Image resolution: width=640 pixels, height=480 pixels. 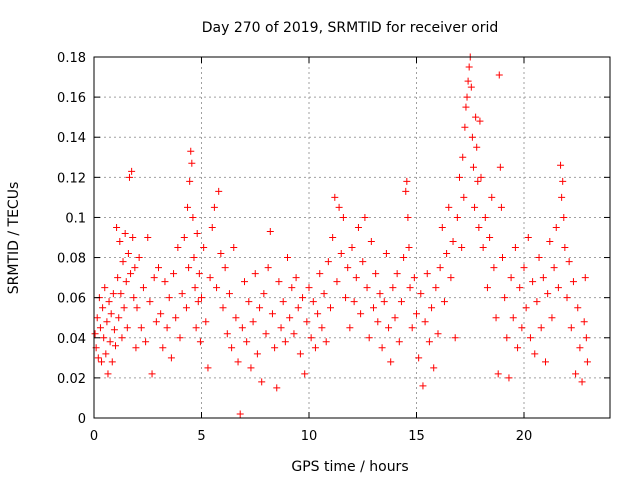 I want to click on x-tick-label: 10, so click(x=309, y=436).